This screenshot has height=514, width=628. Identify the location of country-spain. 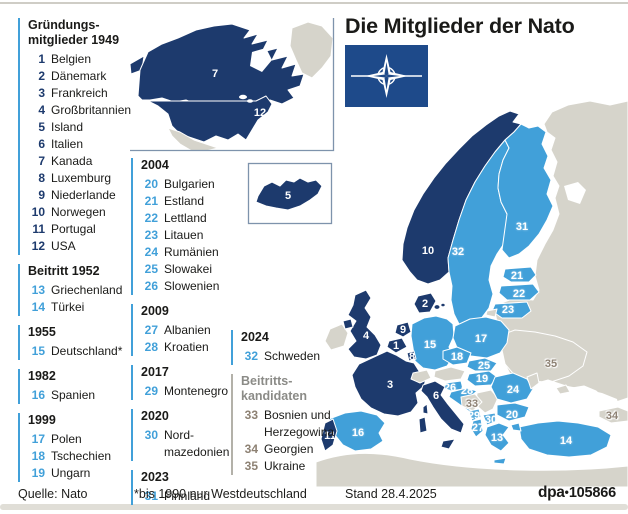
(357, 431).